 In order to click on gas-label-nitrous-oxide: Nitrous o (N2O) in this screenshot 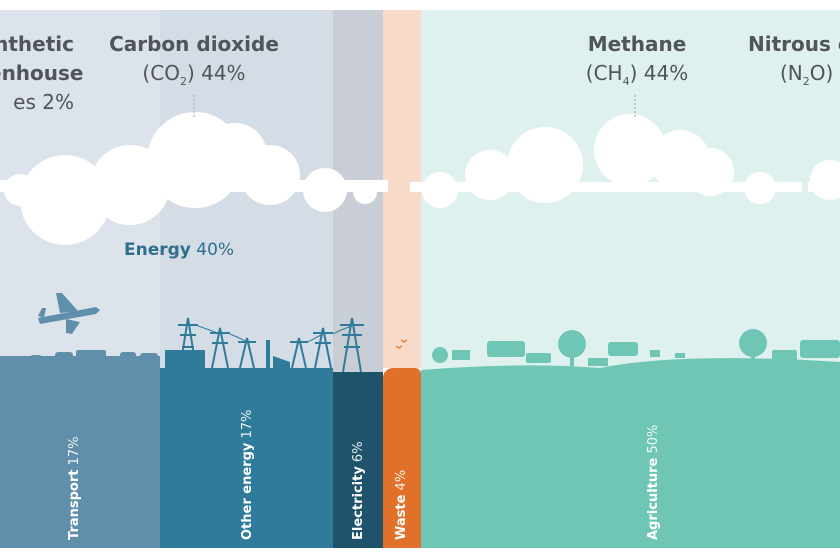, I will do `click(794, 63)`.